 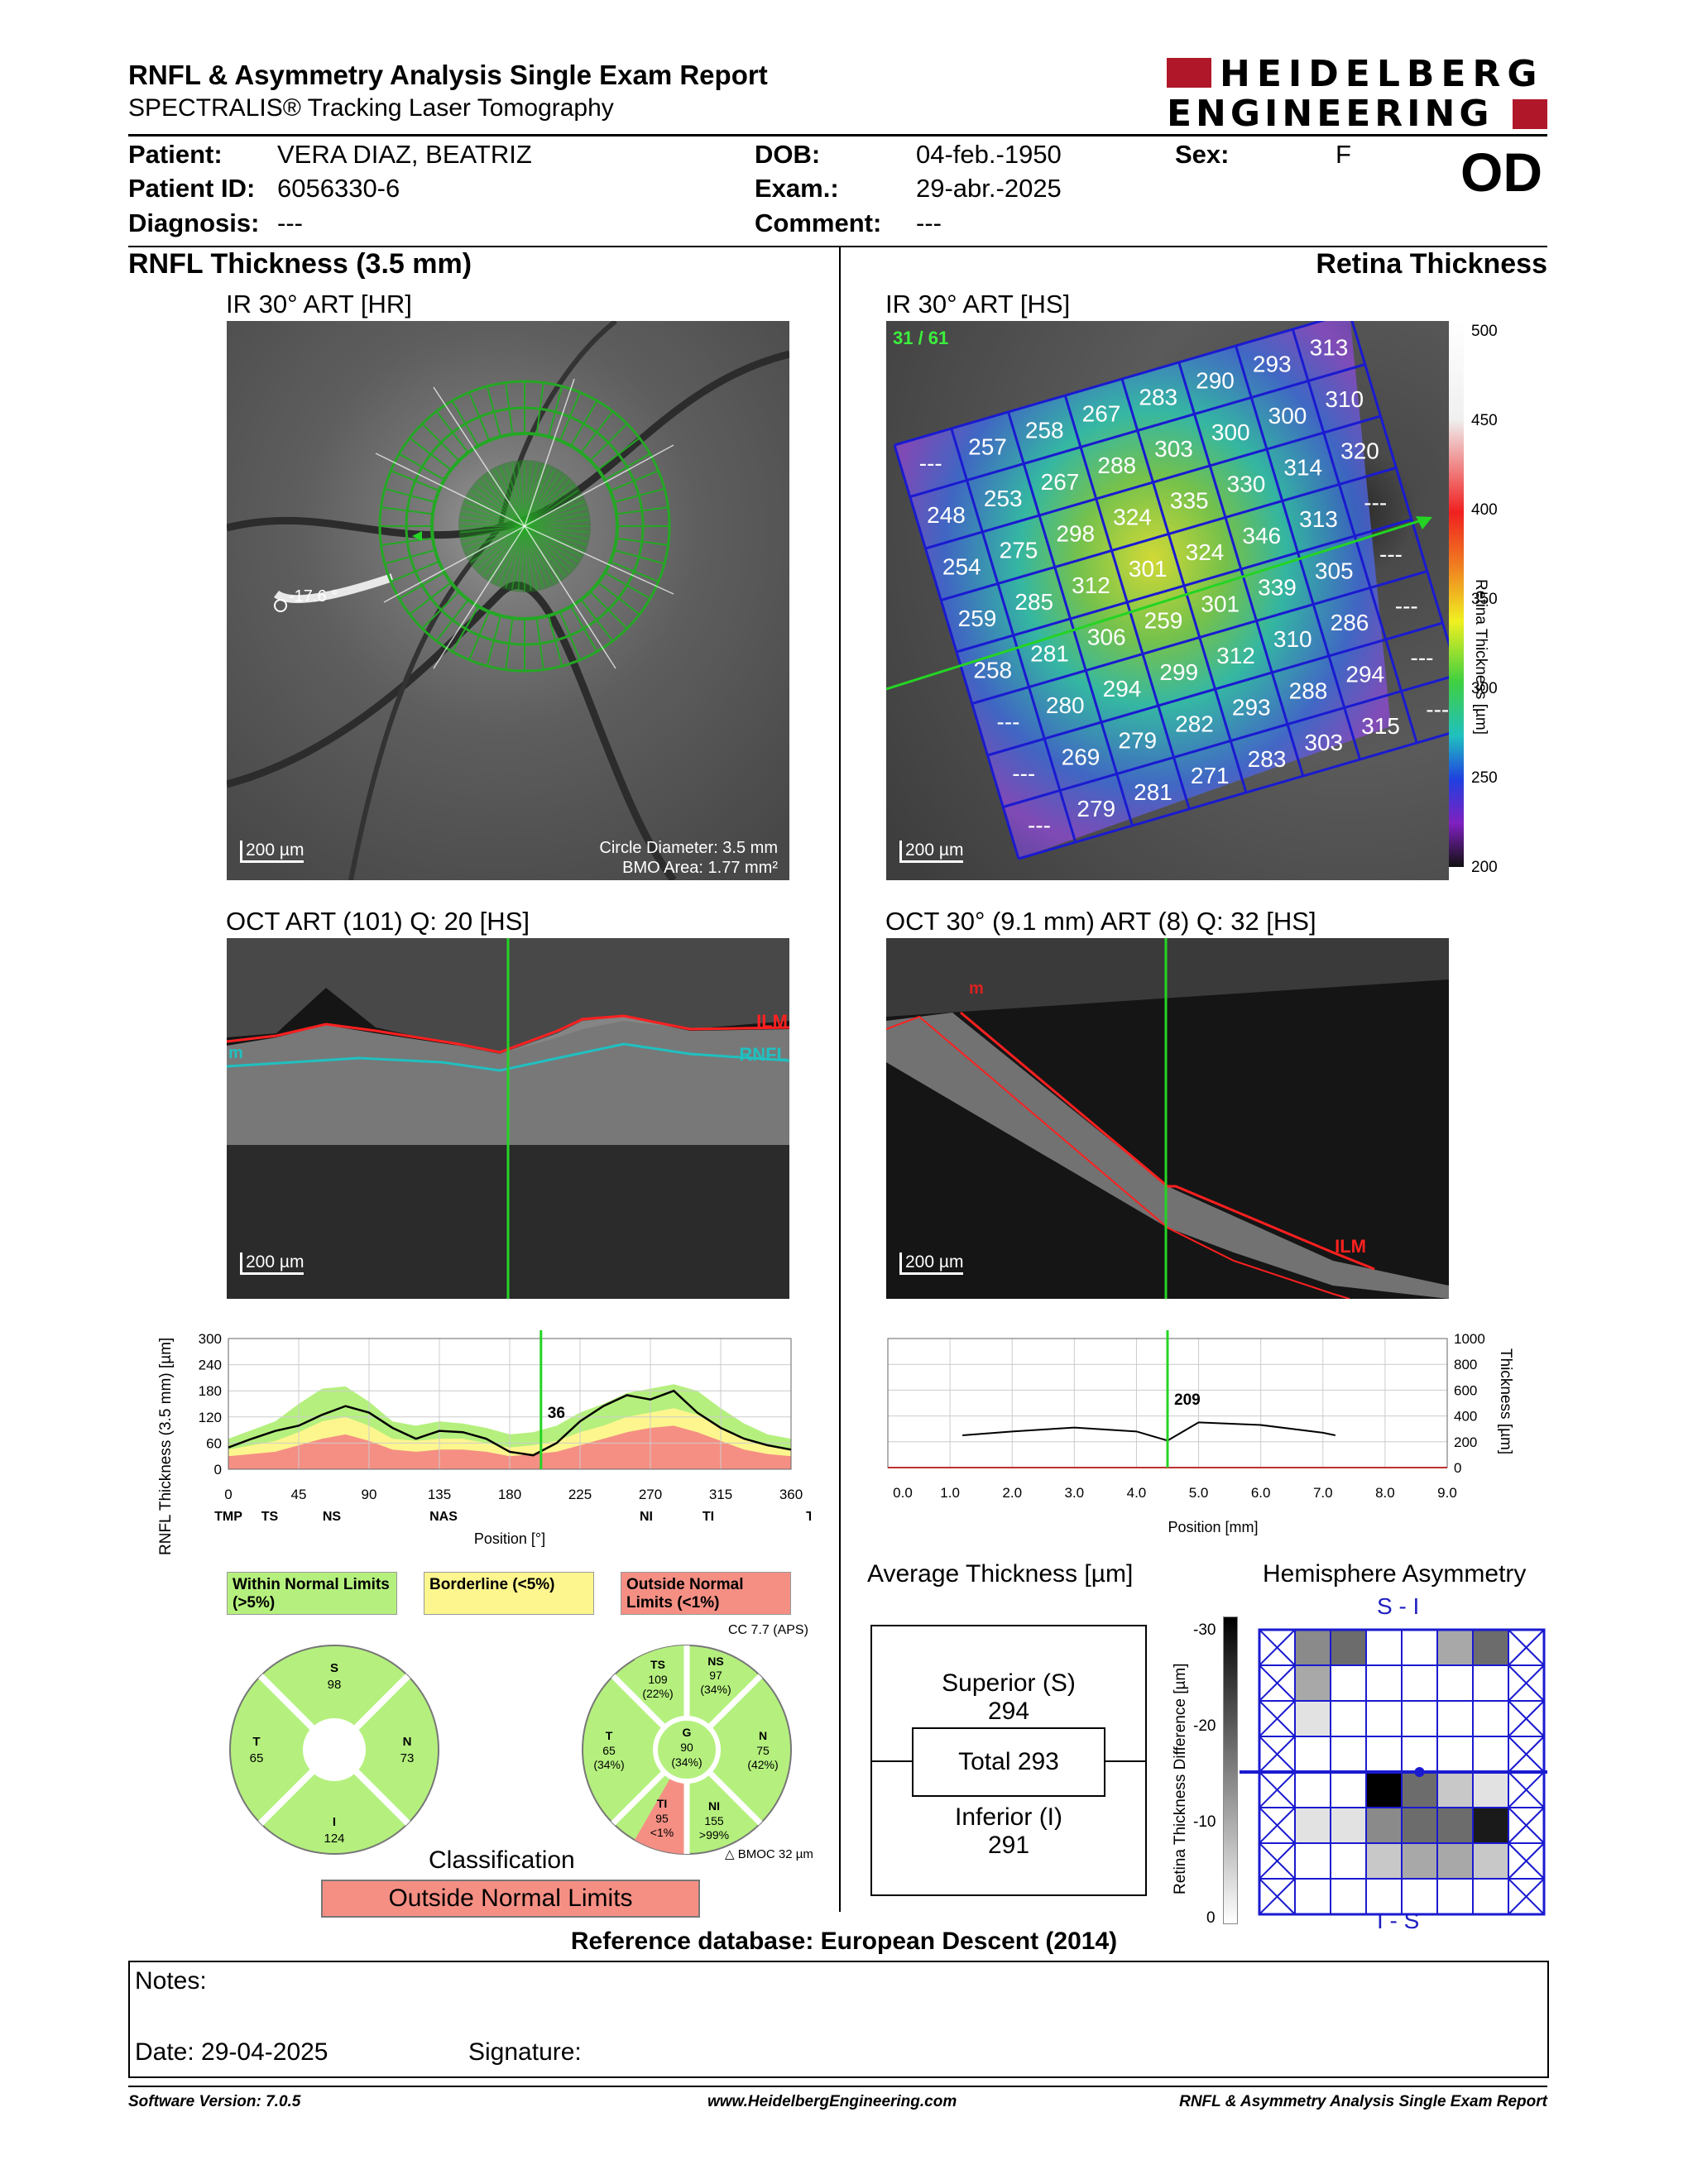 I want to click on x-tick-label: 6.0, so click(x=1261, y=1493).